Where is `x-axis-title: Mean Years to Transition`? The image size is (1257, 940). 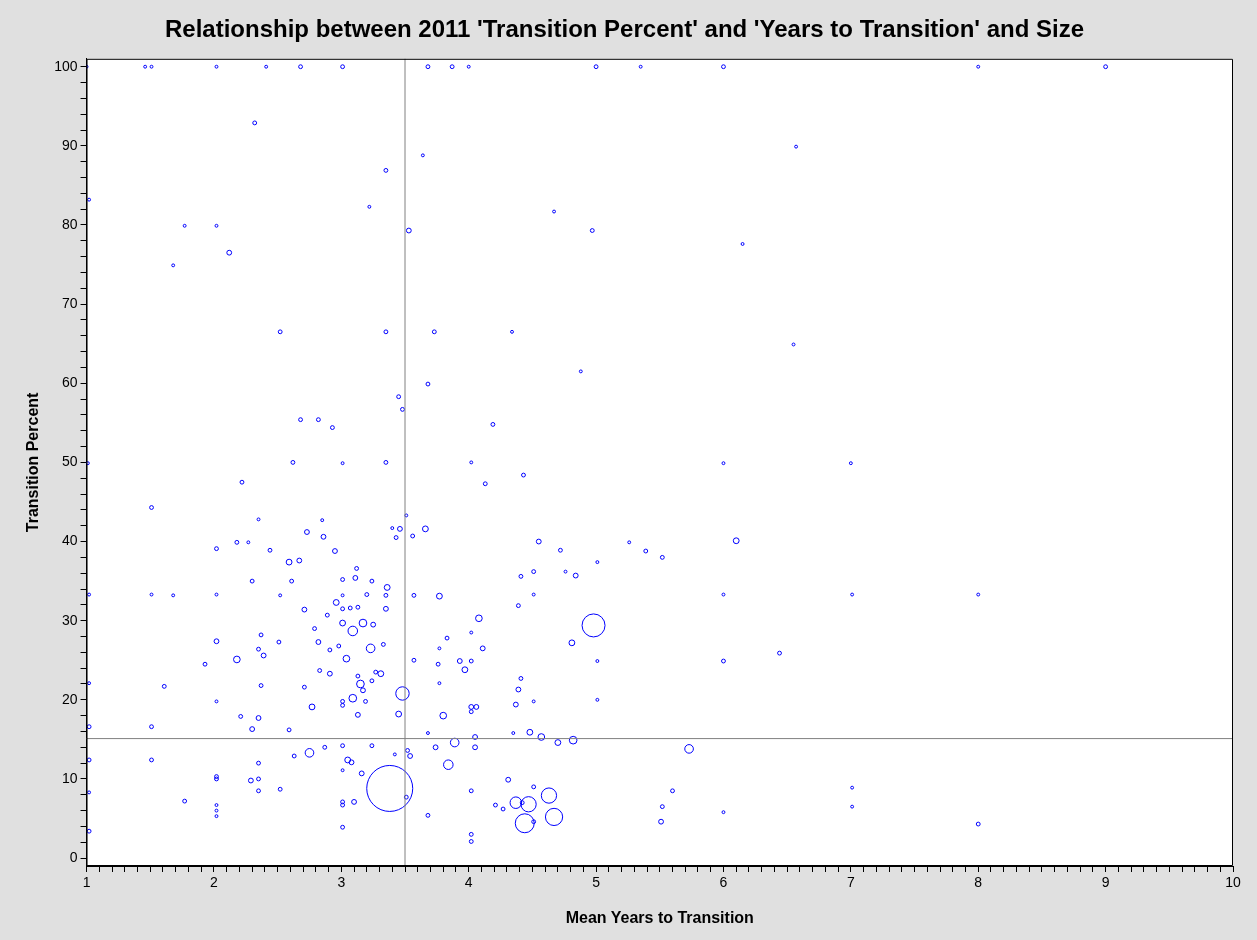 x-axis-title: Mean Years to Transition is located at coordinates (659, 917).